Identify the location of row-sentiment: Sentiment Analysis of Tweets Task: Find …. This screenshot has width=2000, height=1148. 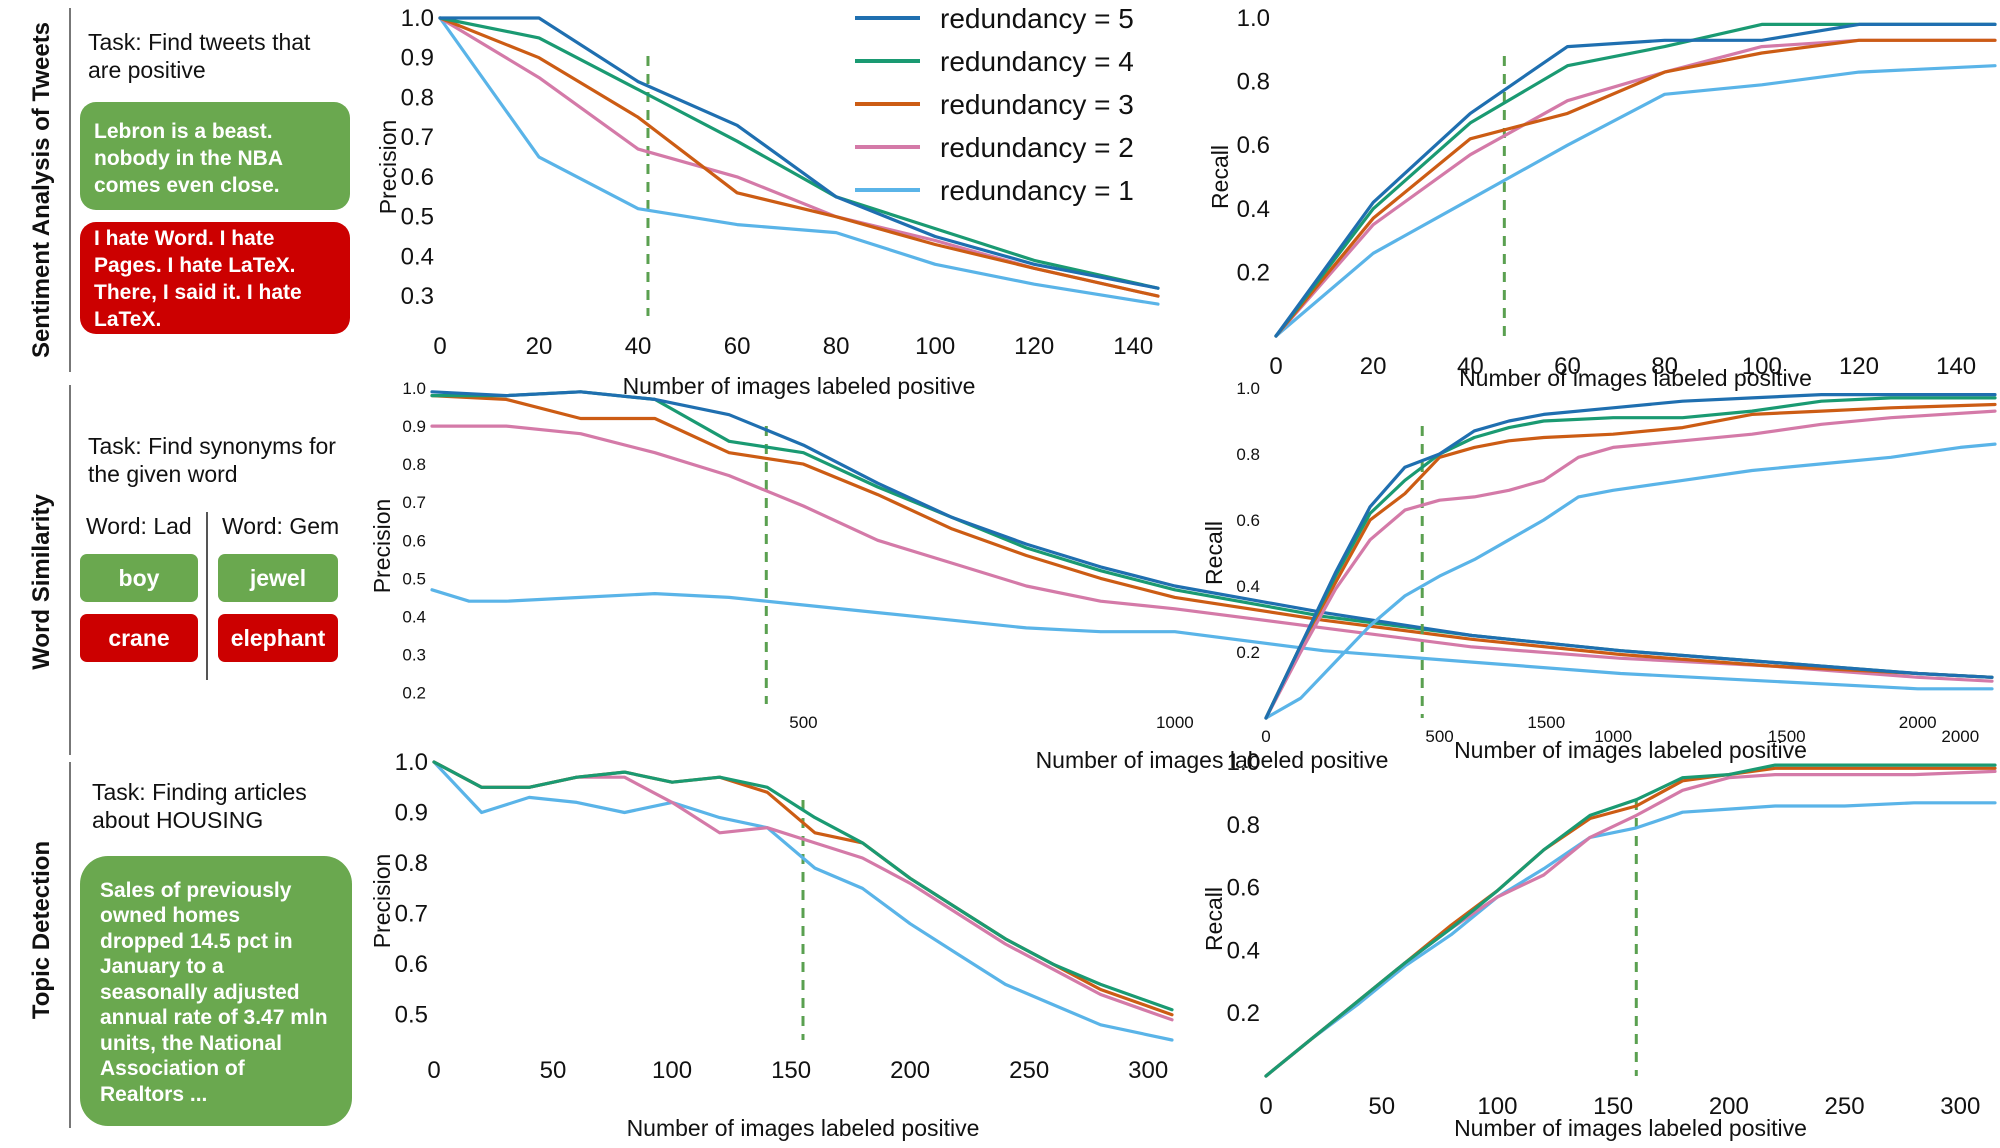
(189, 190).